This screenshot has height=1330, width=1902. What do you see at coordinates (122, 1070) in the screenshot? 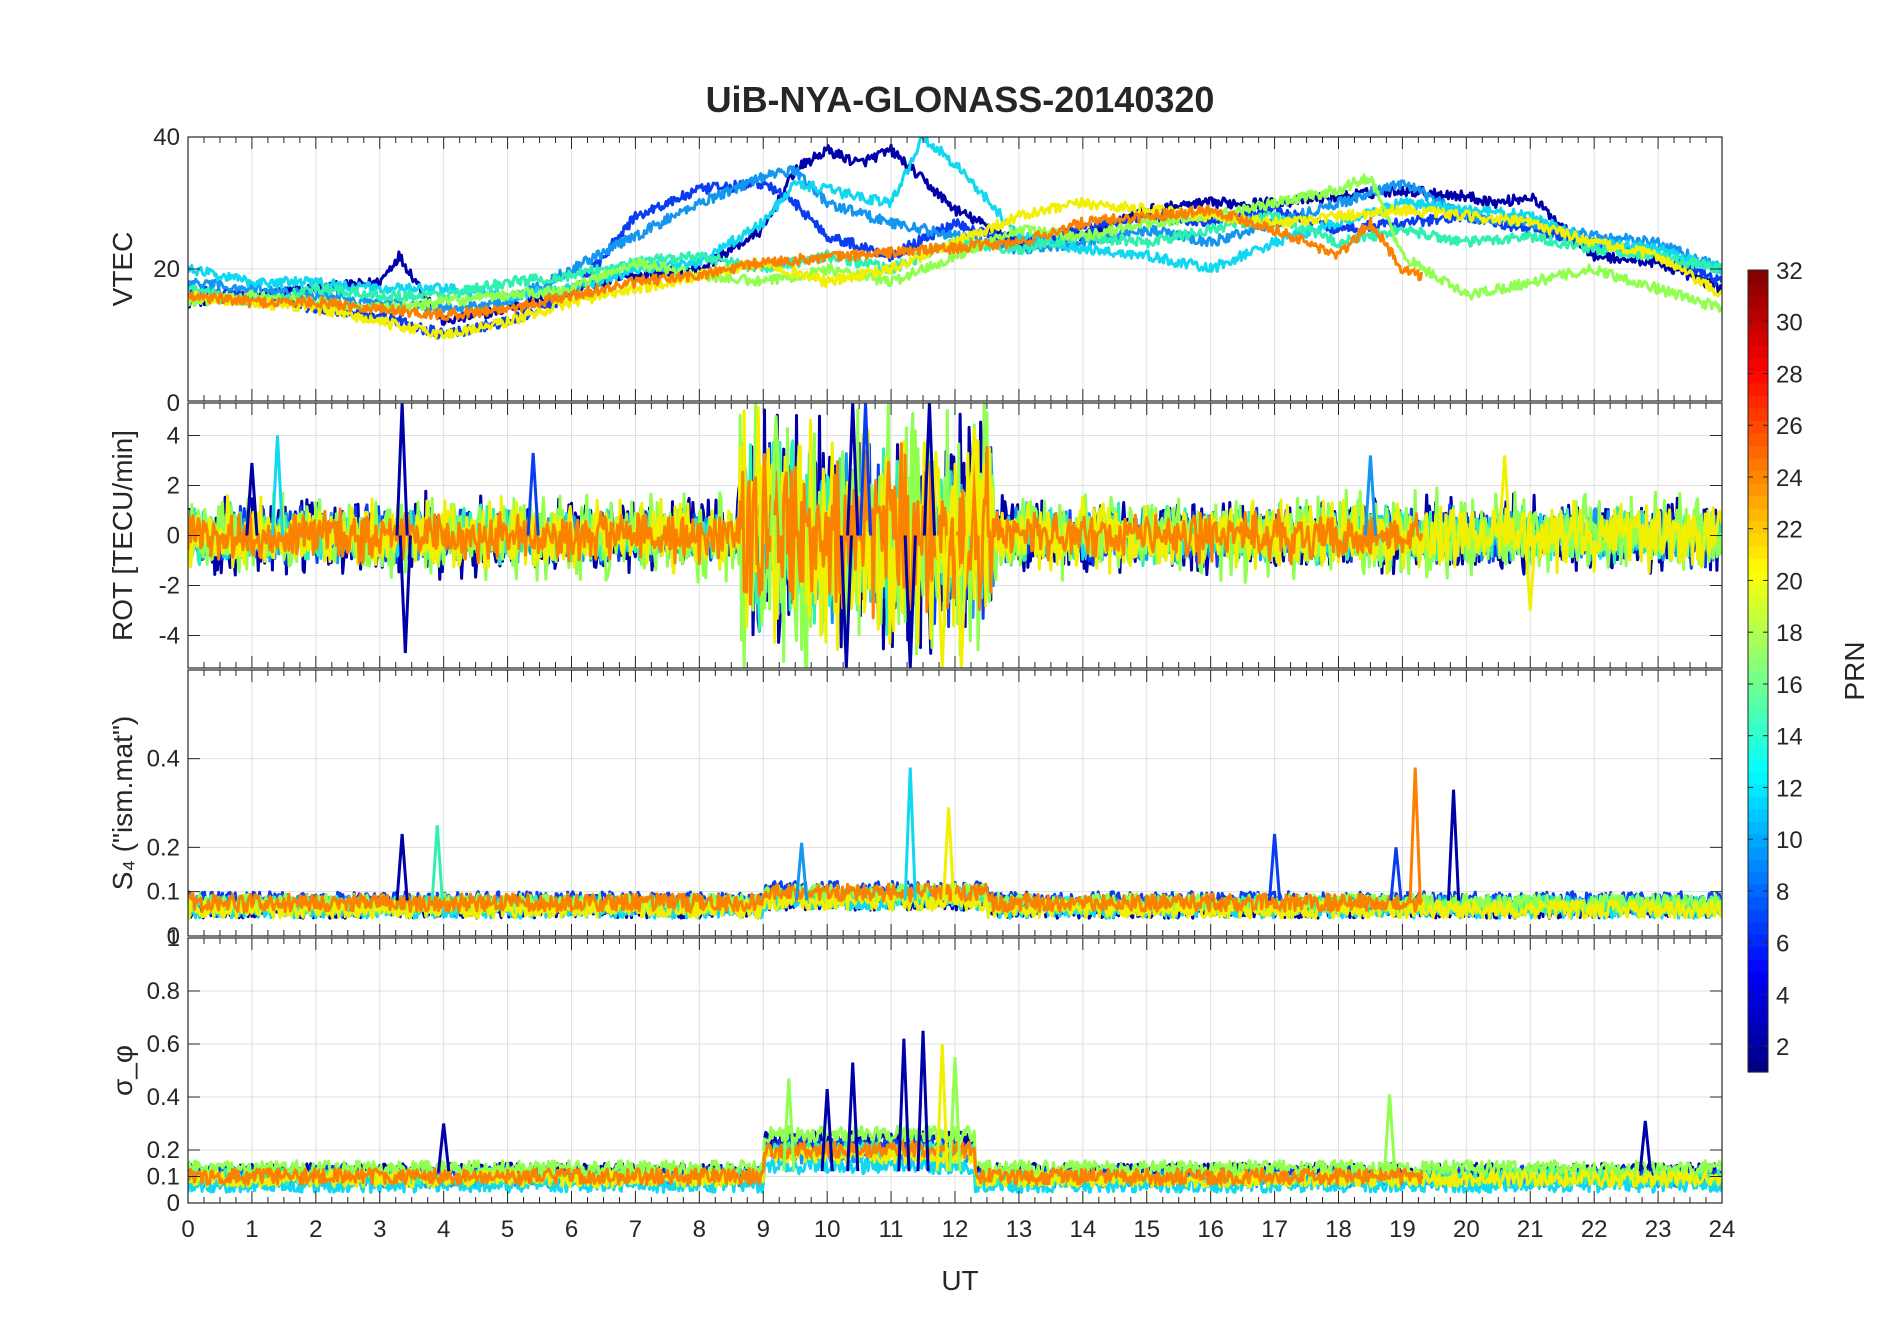
I see `y-axis-label-sigma: σ_φ` at bounding box center [122, 1070].